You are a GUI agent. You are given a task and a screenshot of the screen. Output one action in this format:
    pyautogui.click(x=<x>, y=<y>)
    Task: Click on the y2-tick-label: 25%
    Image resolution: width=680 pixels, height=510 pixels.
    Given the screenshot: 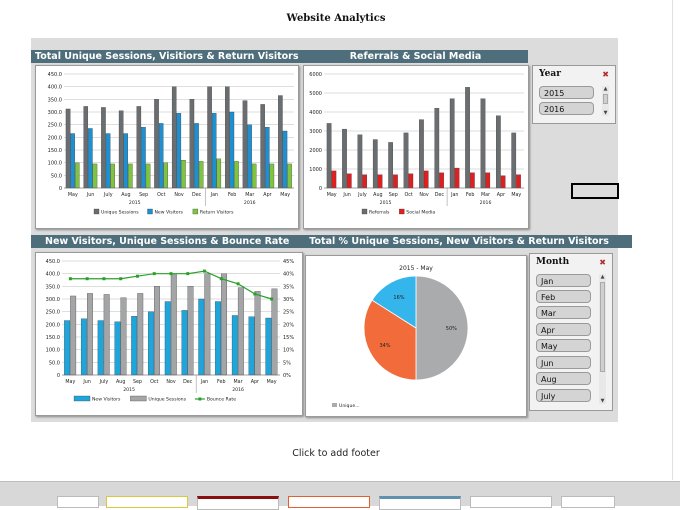 What is the action you would take?
    pyautogui.click(x=288, y=313)
    